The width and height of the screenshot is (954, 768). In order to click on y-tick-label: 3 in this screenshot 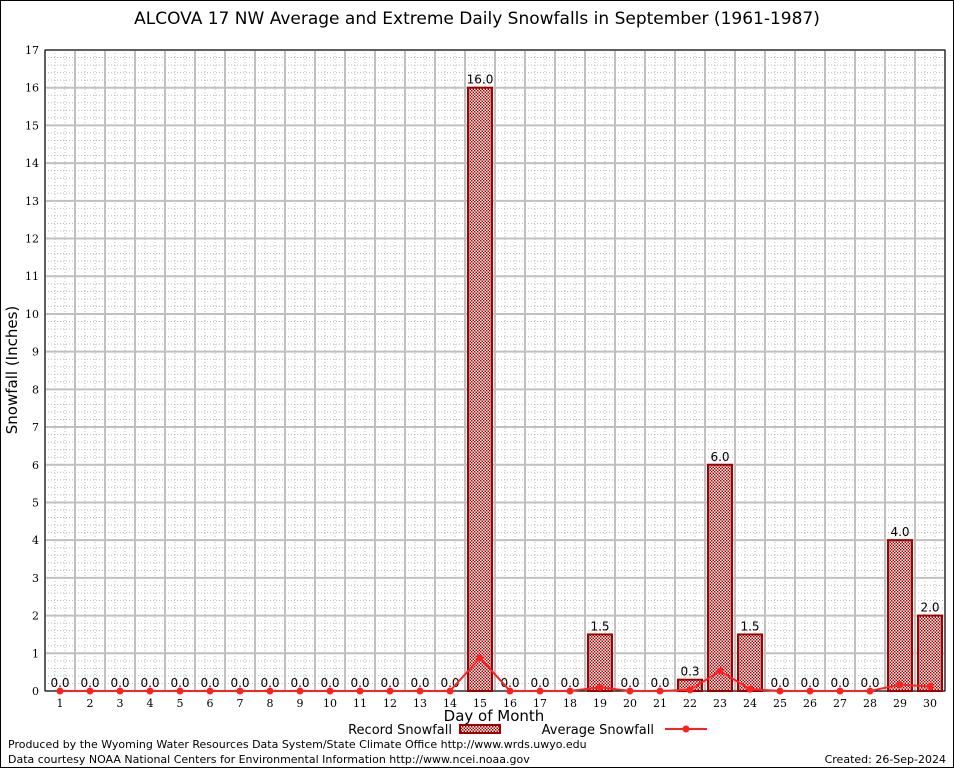, I will do `click(35, 578)`.